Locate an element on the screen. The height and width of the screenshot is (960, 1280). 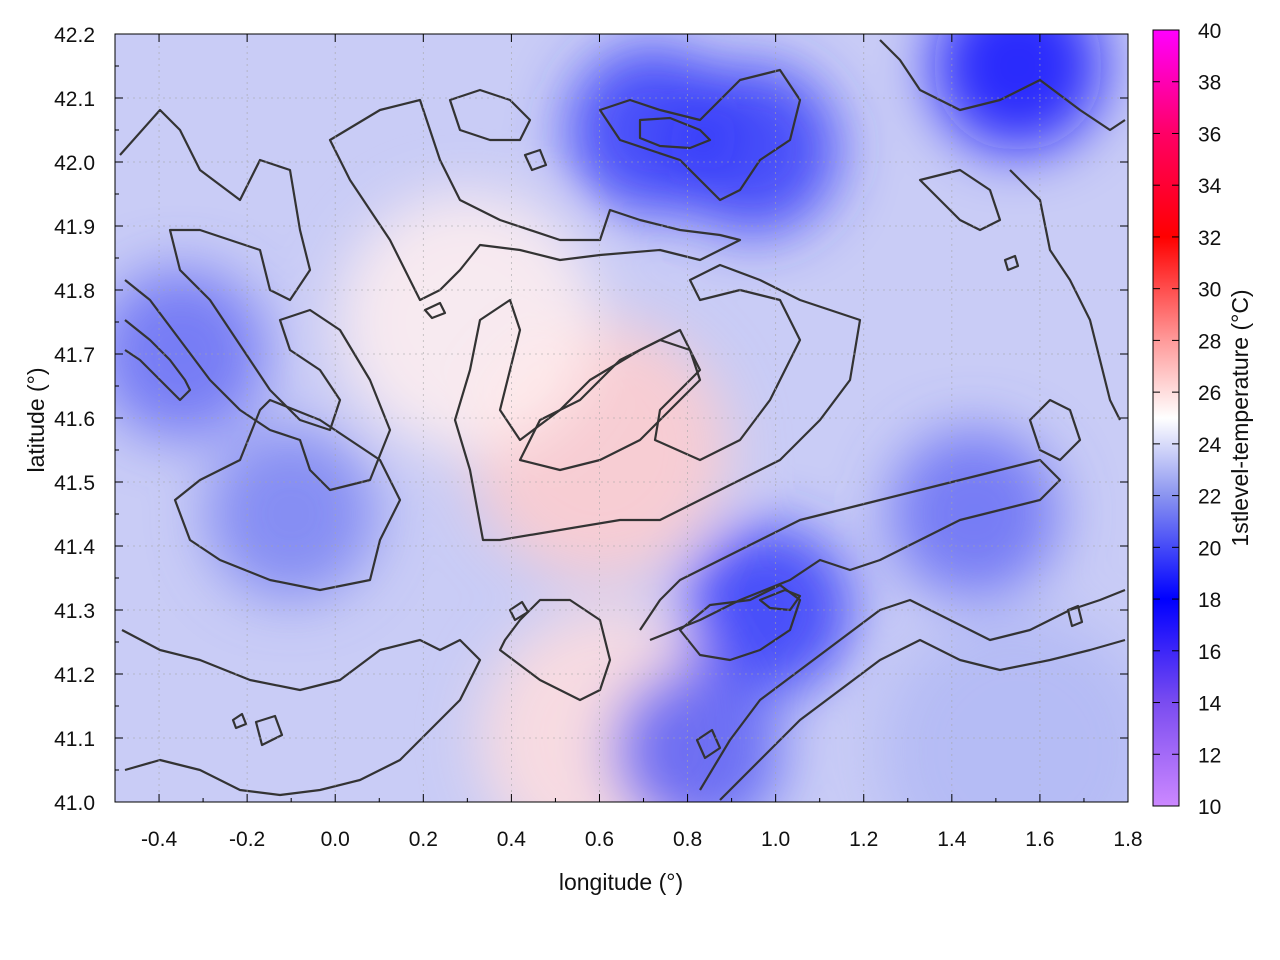
contour-montseny-inner is located at coordinates (780, 600).